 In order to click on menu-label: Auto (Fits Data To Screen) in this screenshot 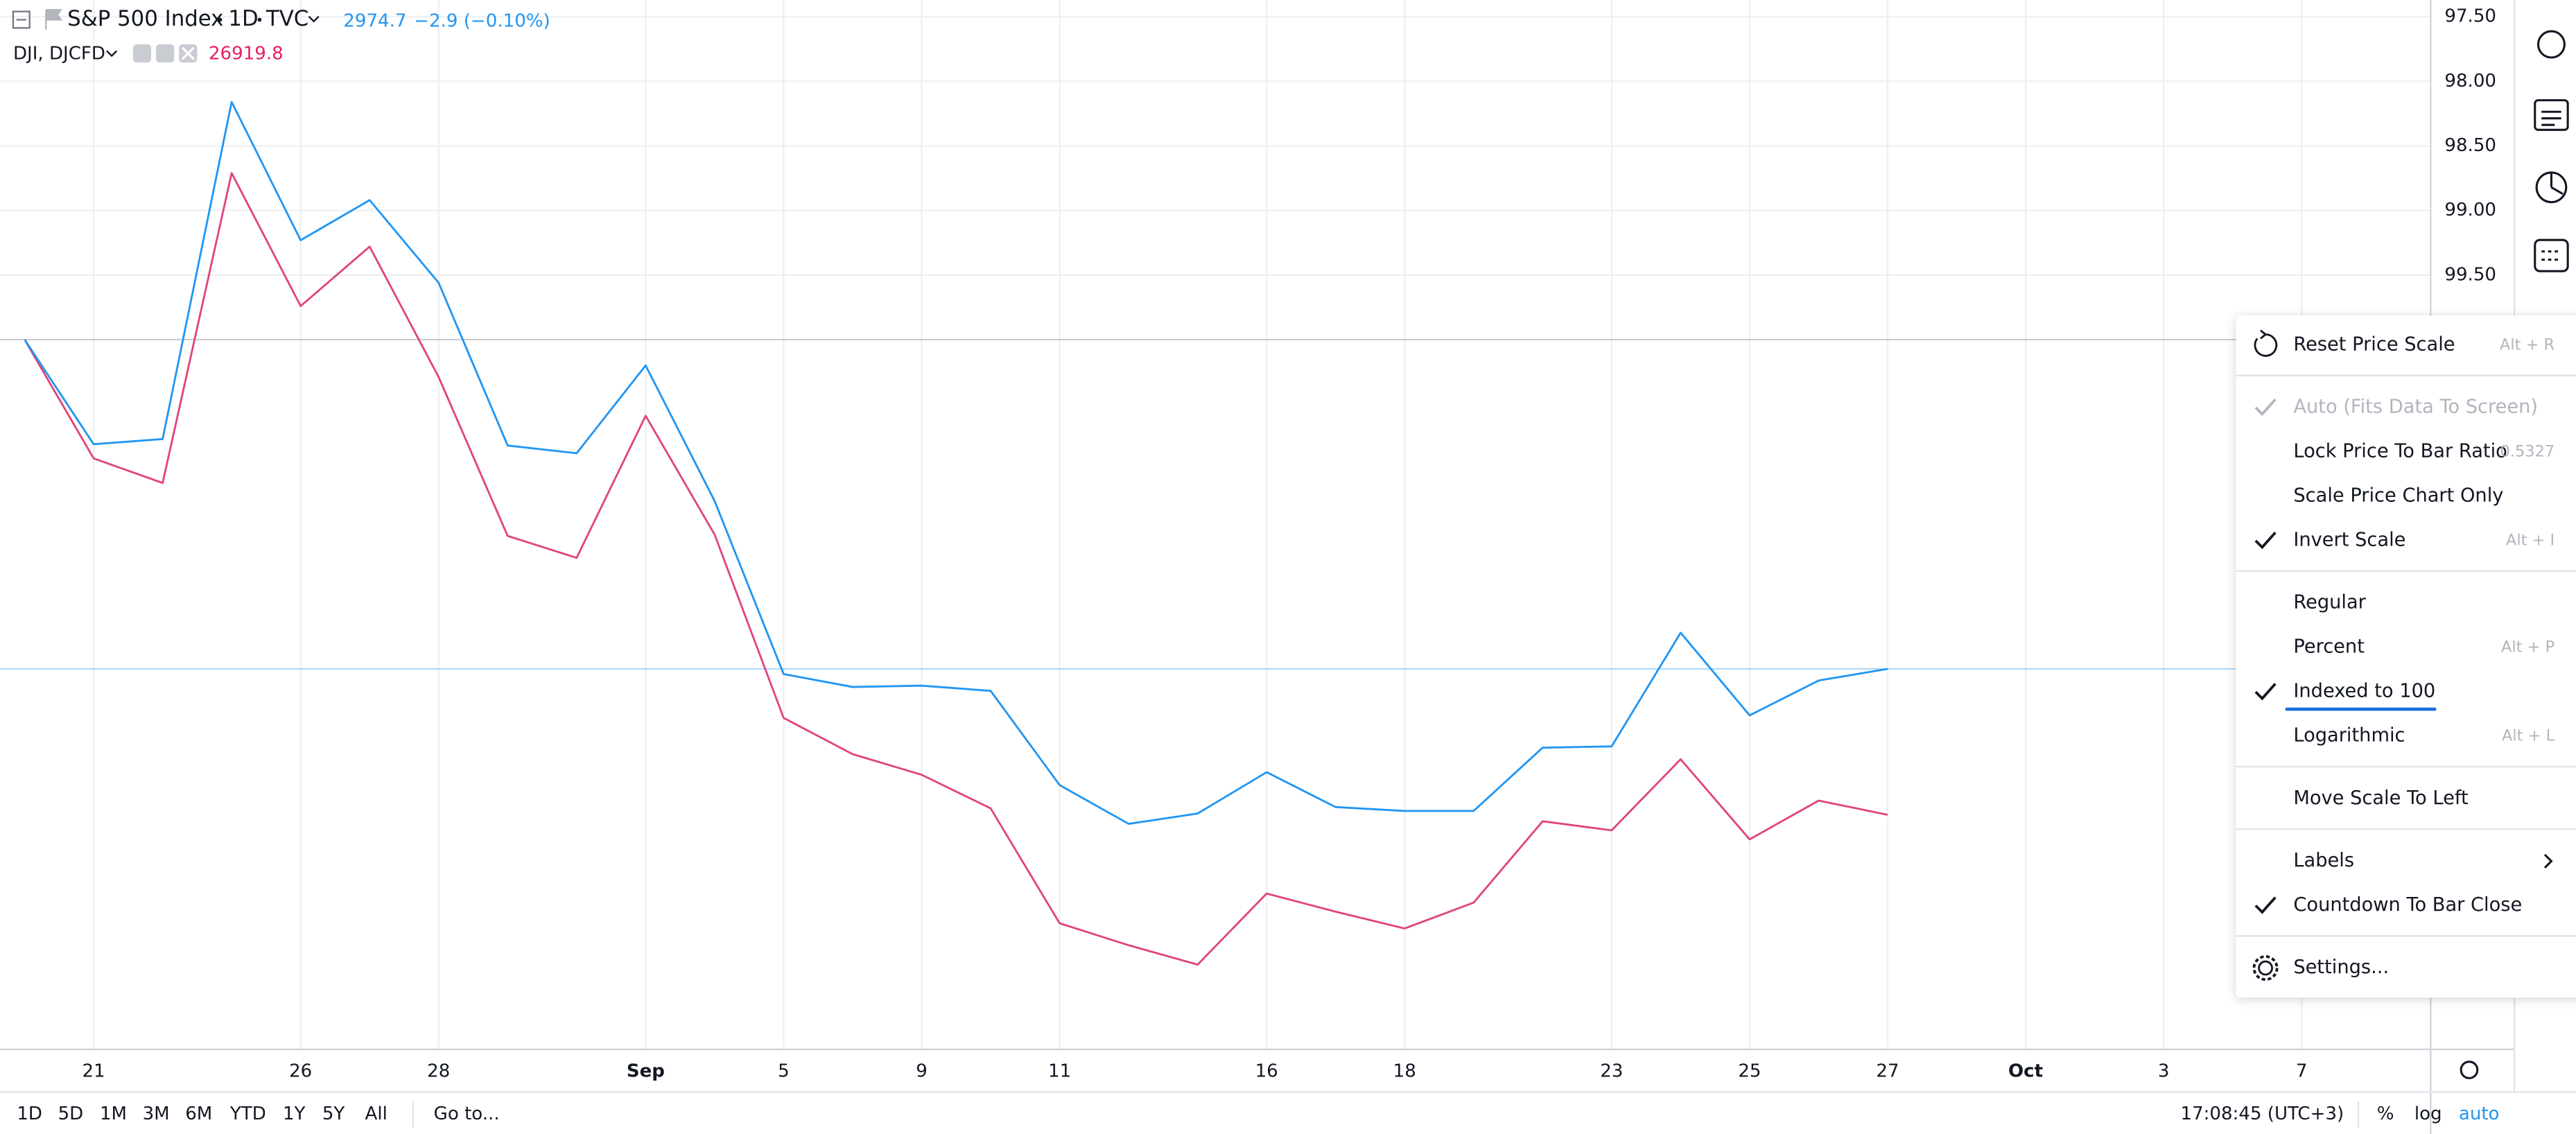, I will do `click(2415, 407)`.